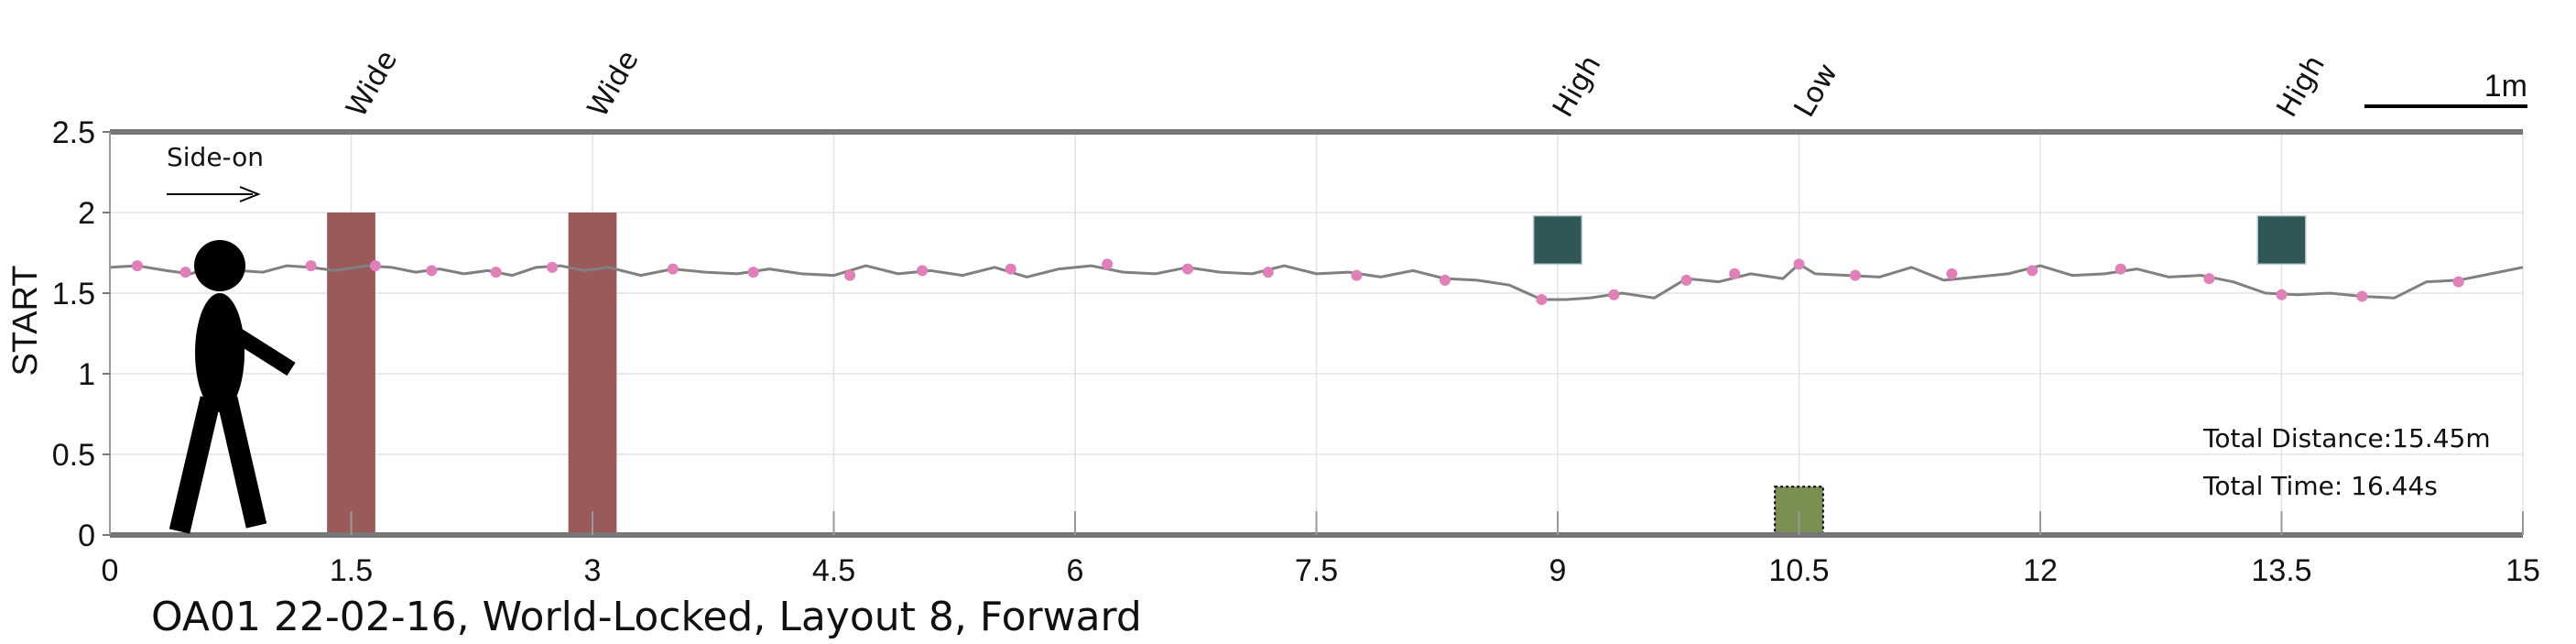 This screenshot has width=2576, height=644. What do you see at coordinates (2505, 87) in the screenshot?
I see `scale-bar-label: 1m` at bounding box center [2505, 87].